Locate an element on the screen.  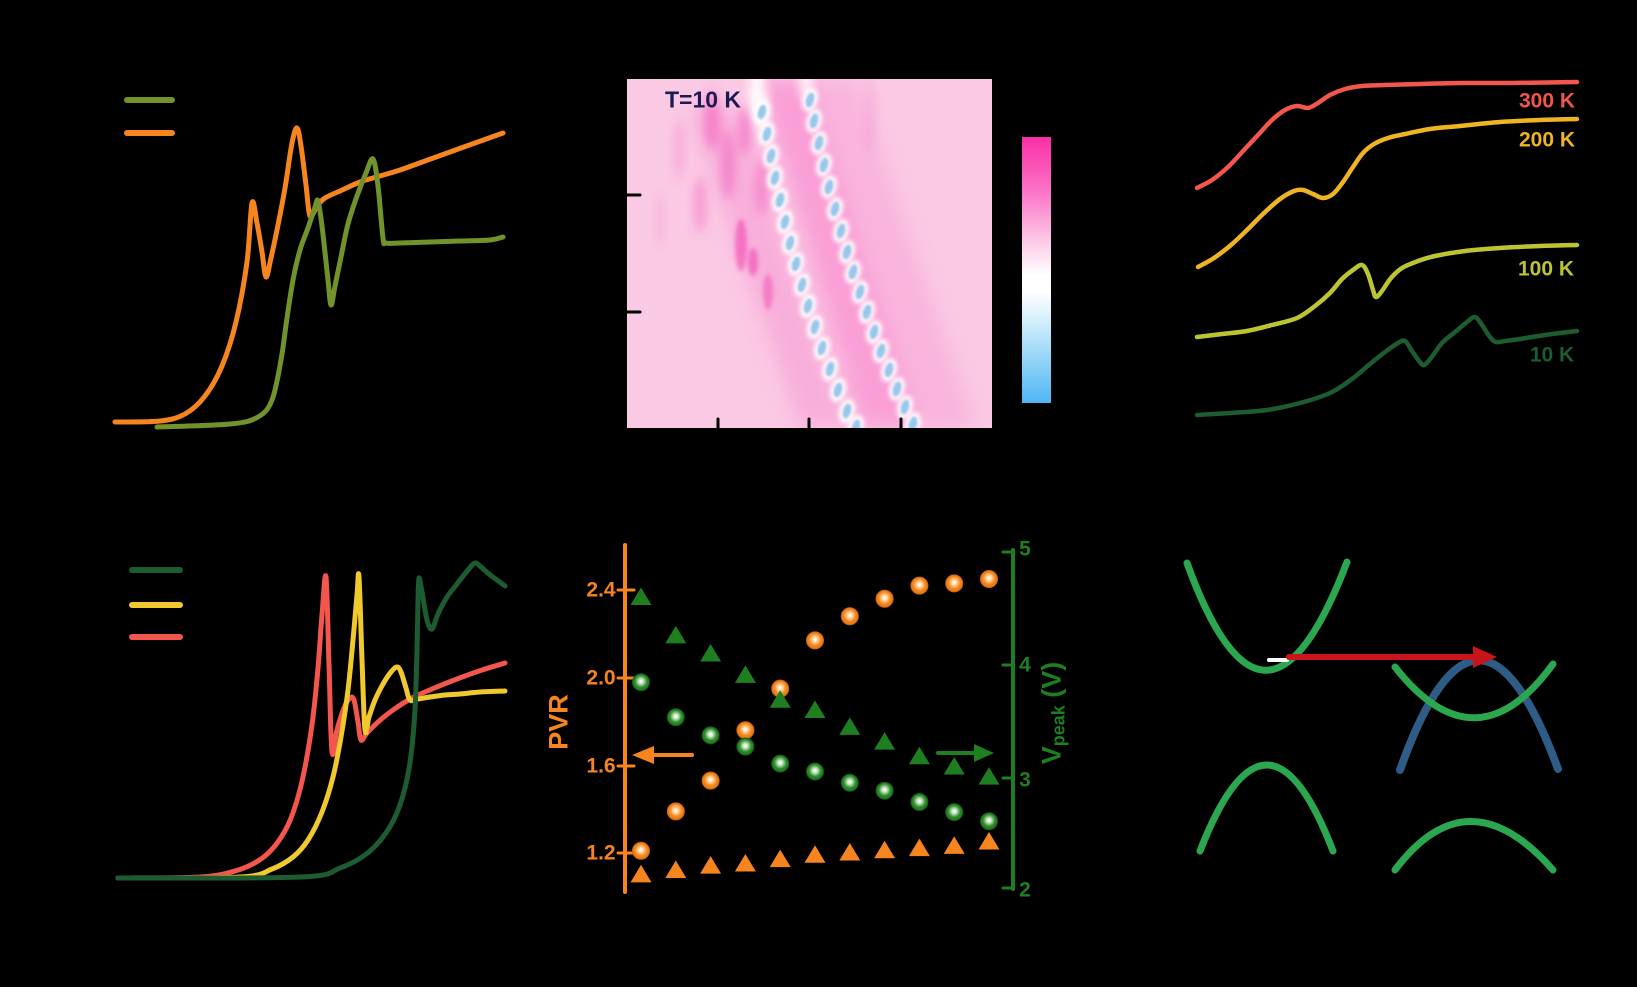
iv-curve-yellow is located at coordinates (311, 726).